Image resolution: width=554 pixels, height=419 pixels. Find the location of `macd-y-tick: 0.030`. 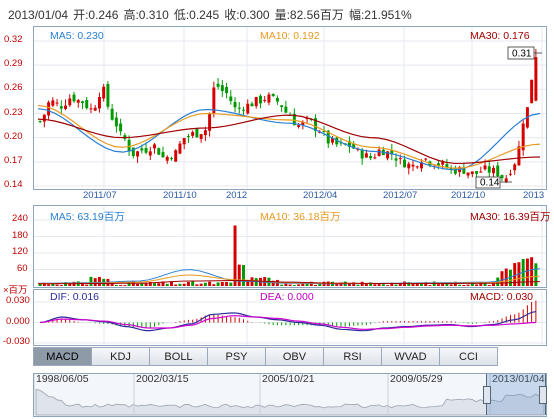

macd-y-tick: 0.030 is located at coordinates (18, 300).